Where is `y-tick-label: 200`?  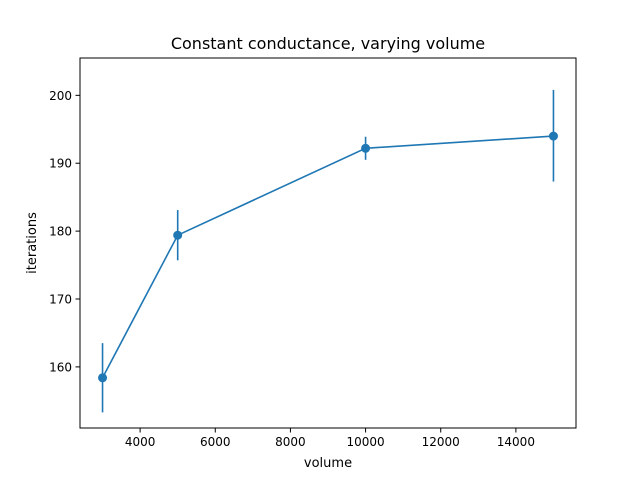
y-tick-label: 200 is located at coordinates (60, 96).